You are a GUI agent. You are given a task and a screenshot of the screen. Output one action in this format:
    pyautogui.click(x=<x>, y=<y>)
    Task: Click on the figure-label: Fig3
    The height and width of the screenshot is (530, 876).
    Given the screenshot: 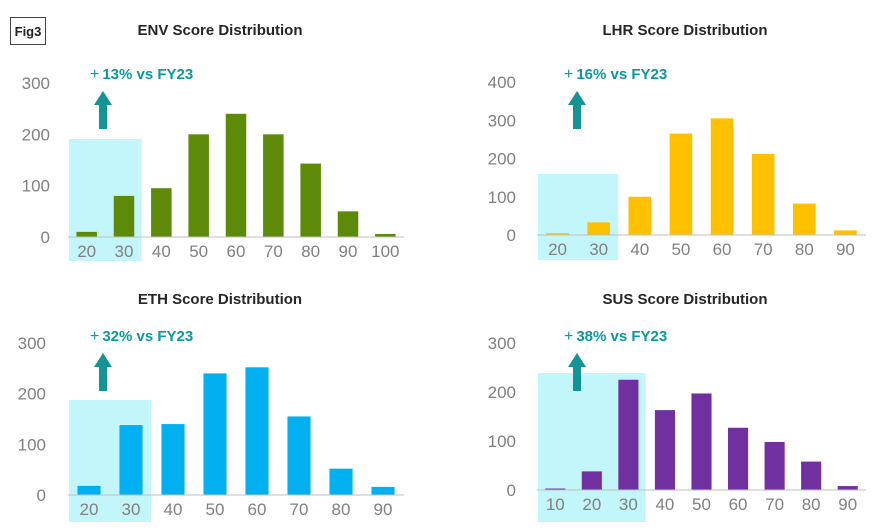 What is the action you would take?
    pyautogui.click(x=28, y=31)
    